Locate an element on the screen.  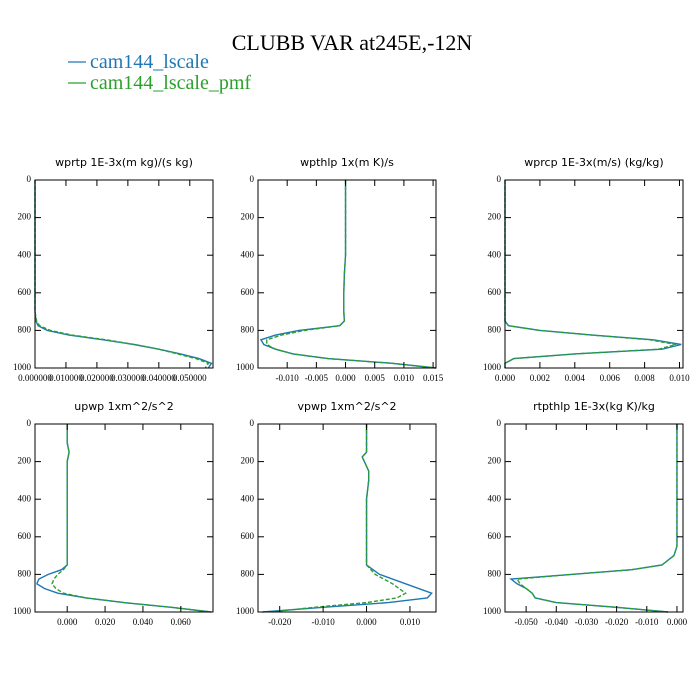
x-tick-label: 0.015 is located at coordinates (433, 378).